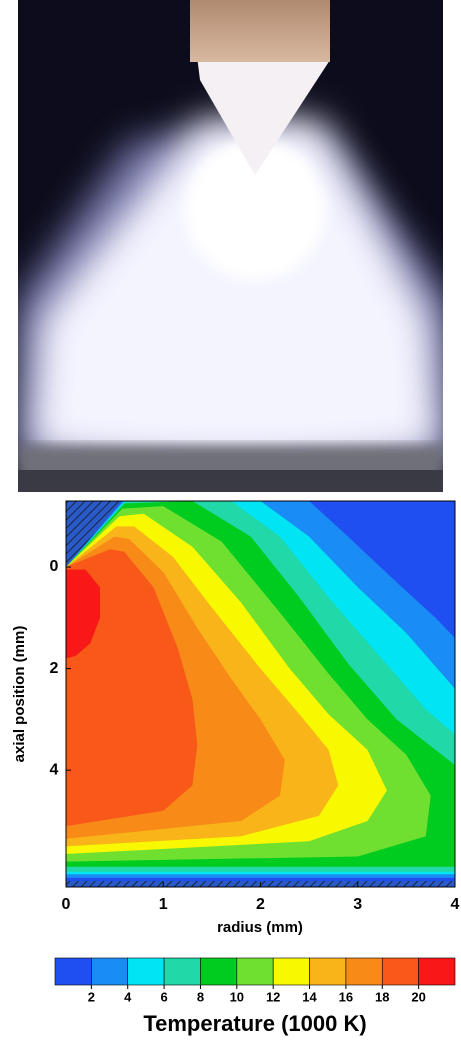 This screenshot has height=1044, width=461. Describe the element at coordinates (54, 566) in the screenshot. I see `y-tick-label: 0` at that location.